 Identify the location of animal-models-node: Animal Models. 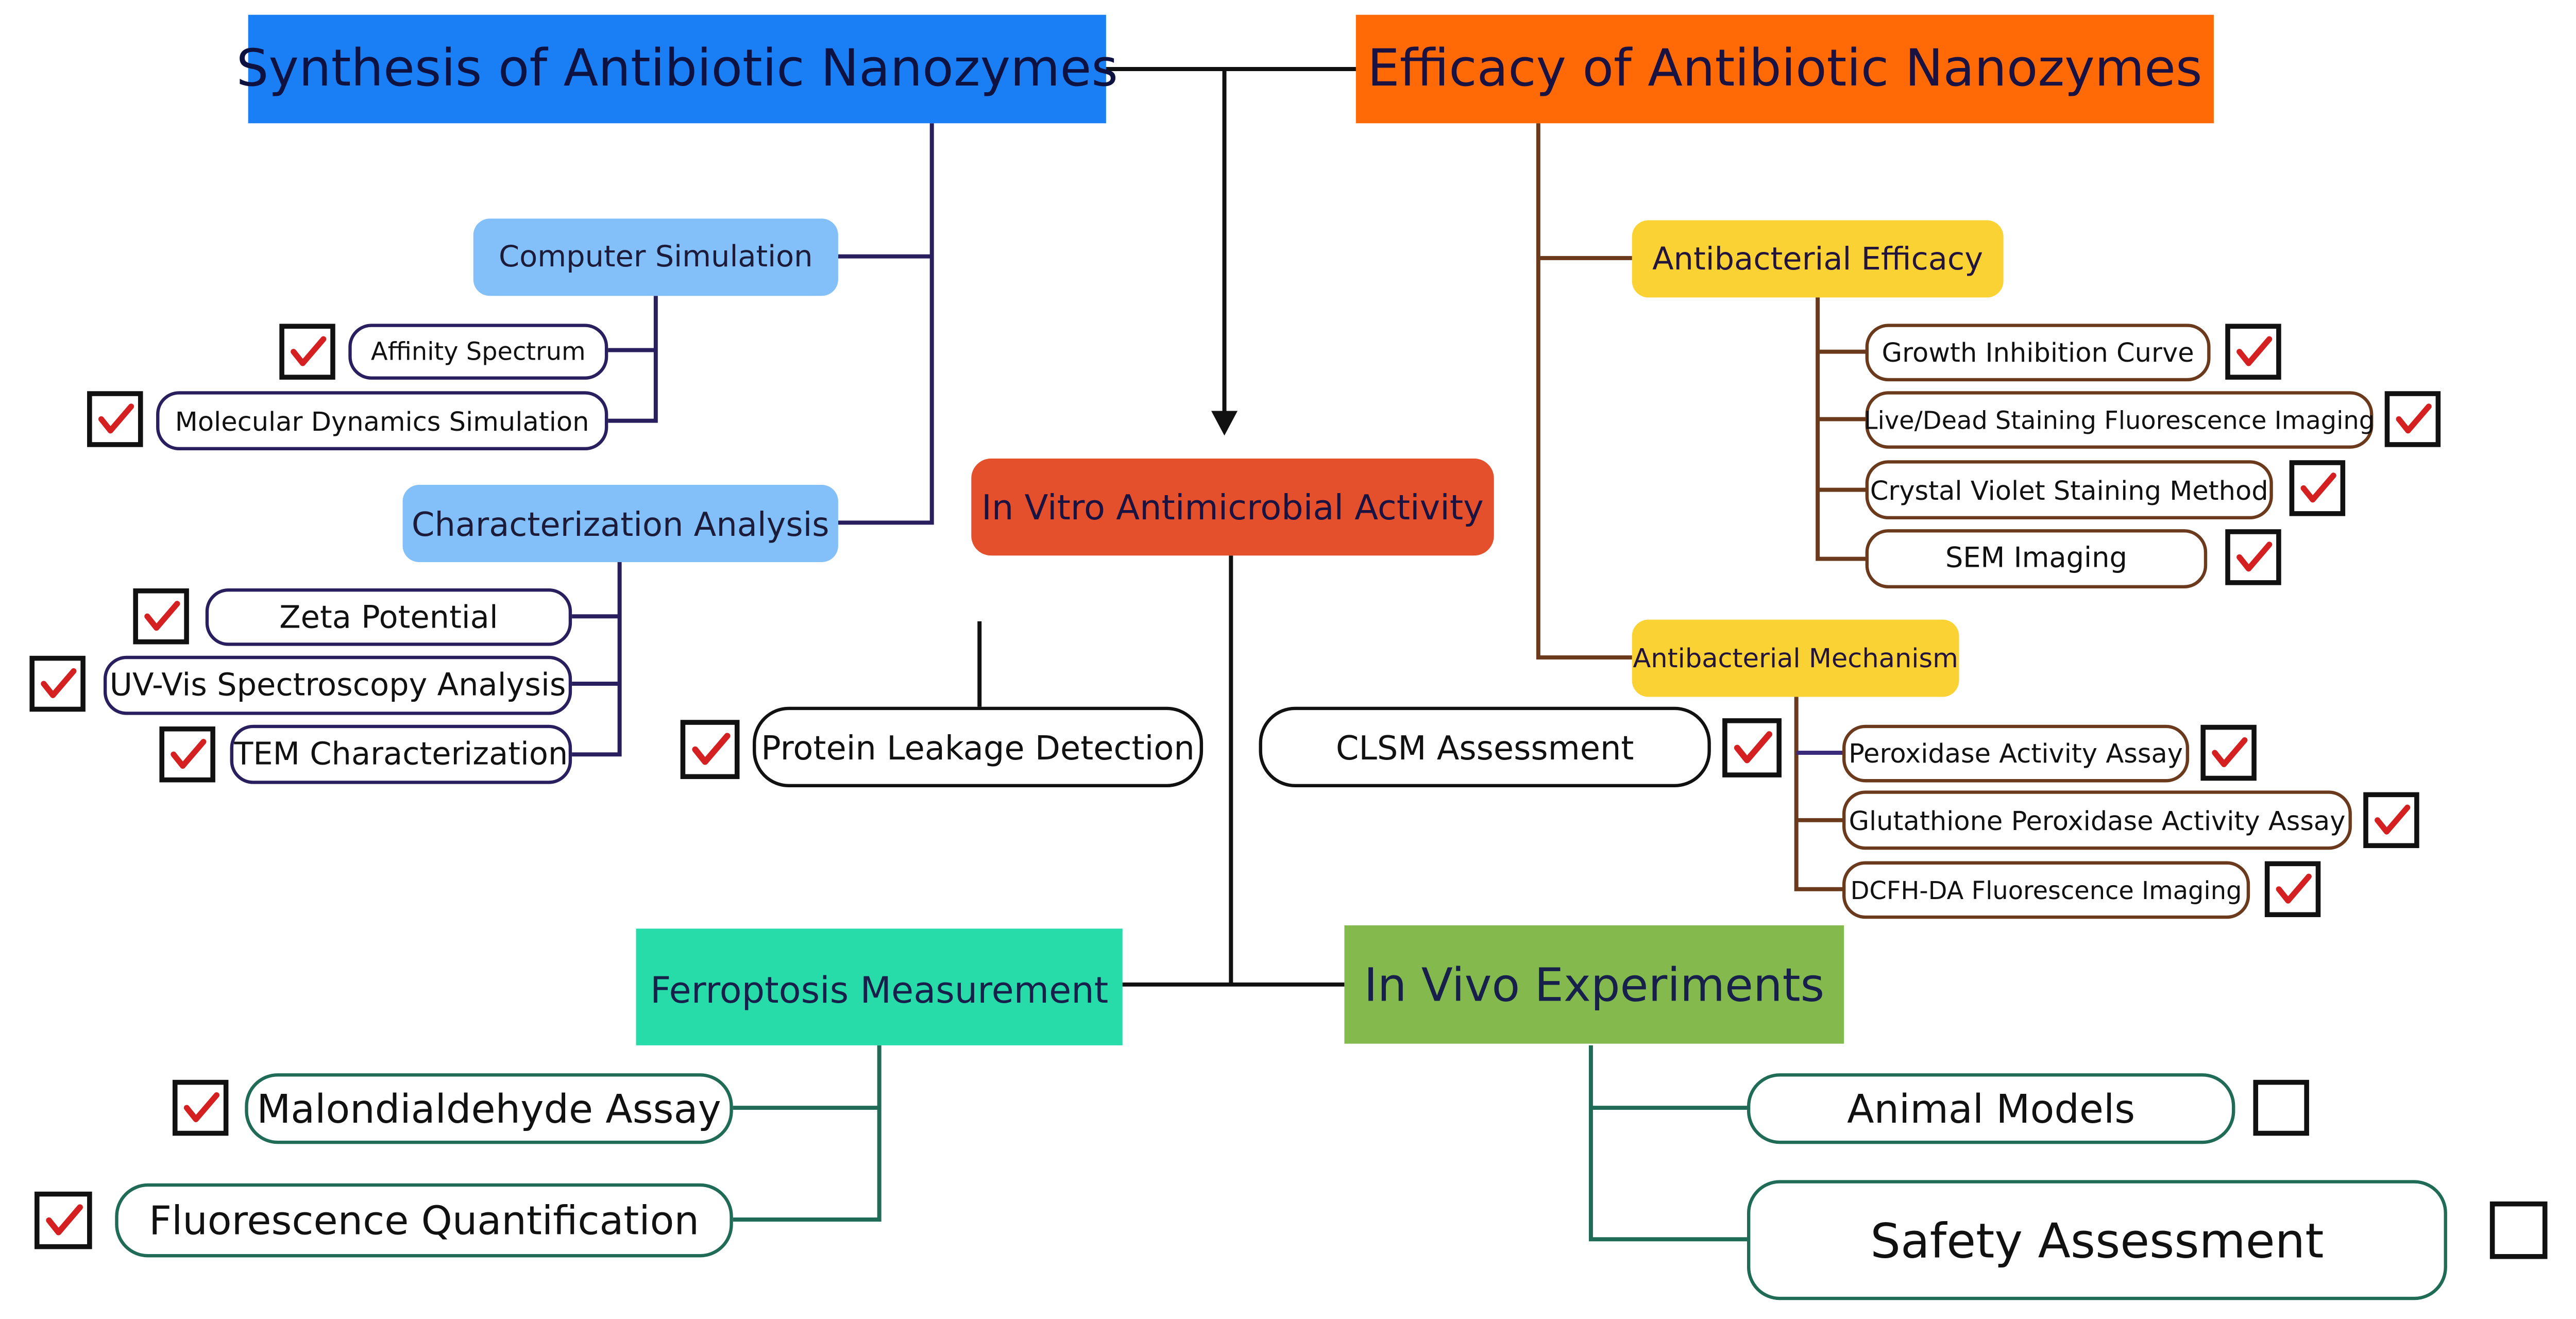
(1991, 1109).